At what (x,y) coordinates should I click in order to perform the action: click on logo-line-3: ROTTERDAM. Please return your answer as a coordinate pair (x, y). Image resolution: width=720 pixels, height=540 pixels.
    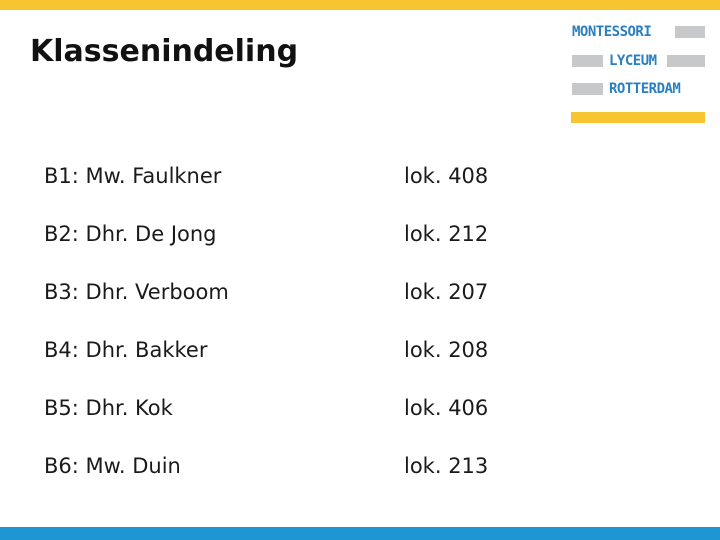
    Looking at the image, I should click on (645, 89).